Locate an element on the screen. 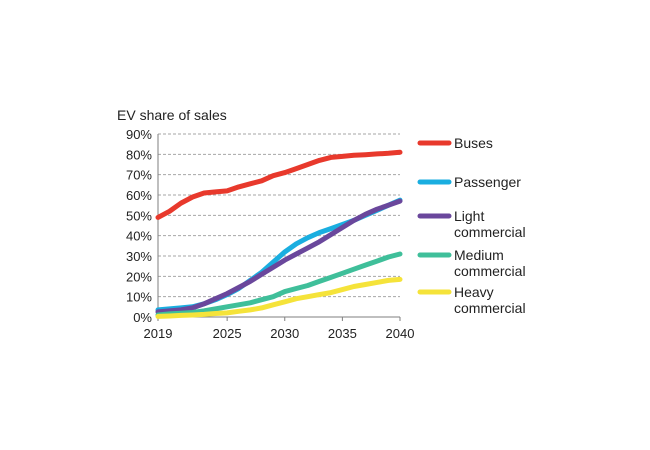  y-tick-label: 50% is located at coordinates (139, 215).